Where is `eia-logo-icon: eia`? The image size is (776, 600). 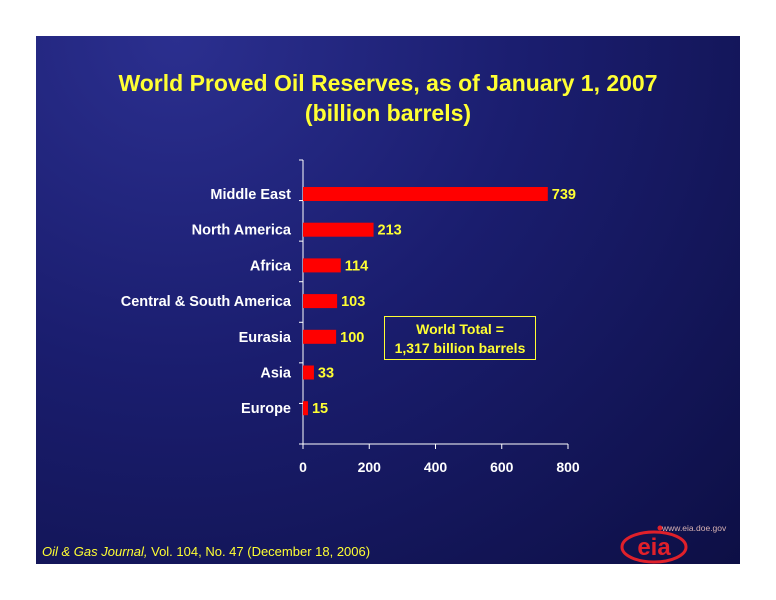
eia-logo-icon: eia is located at coordinates (654, 544).